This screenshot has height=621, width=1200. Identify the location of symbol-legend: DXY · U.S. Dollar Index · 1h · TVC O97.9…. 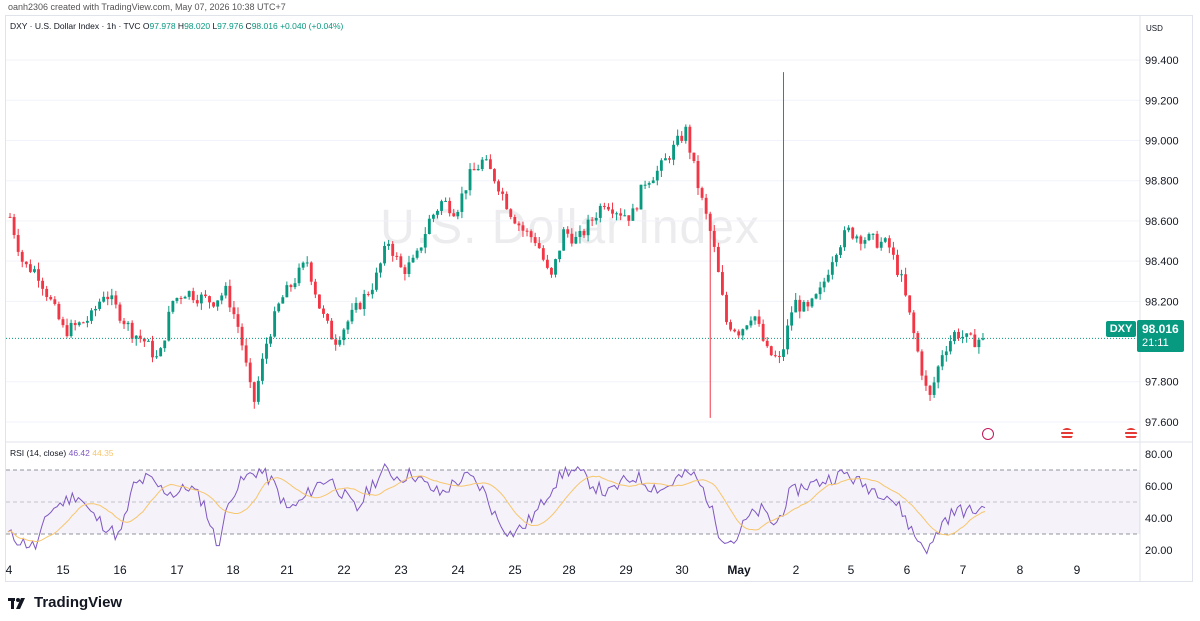
(177, 26).